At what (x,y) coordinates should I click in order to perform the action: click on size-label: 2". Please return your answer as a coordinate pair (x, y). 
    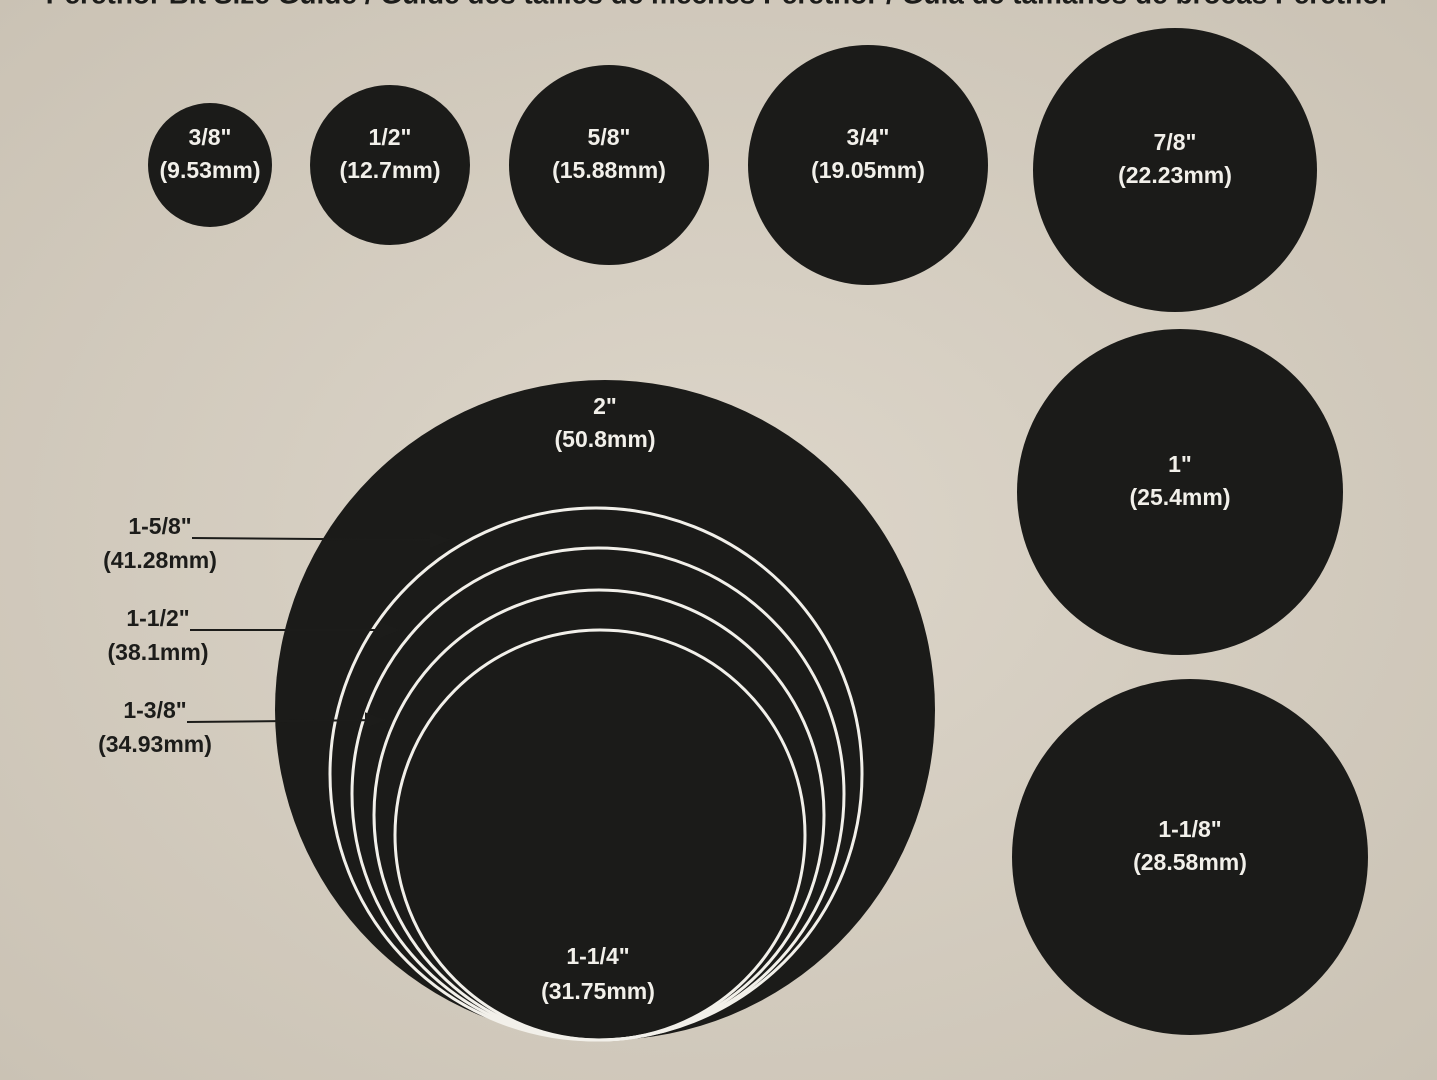
    Looking at the image, I should click on (605, 406).